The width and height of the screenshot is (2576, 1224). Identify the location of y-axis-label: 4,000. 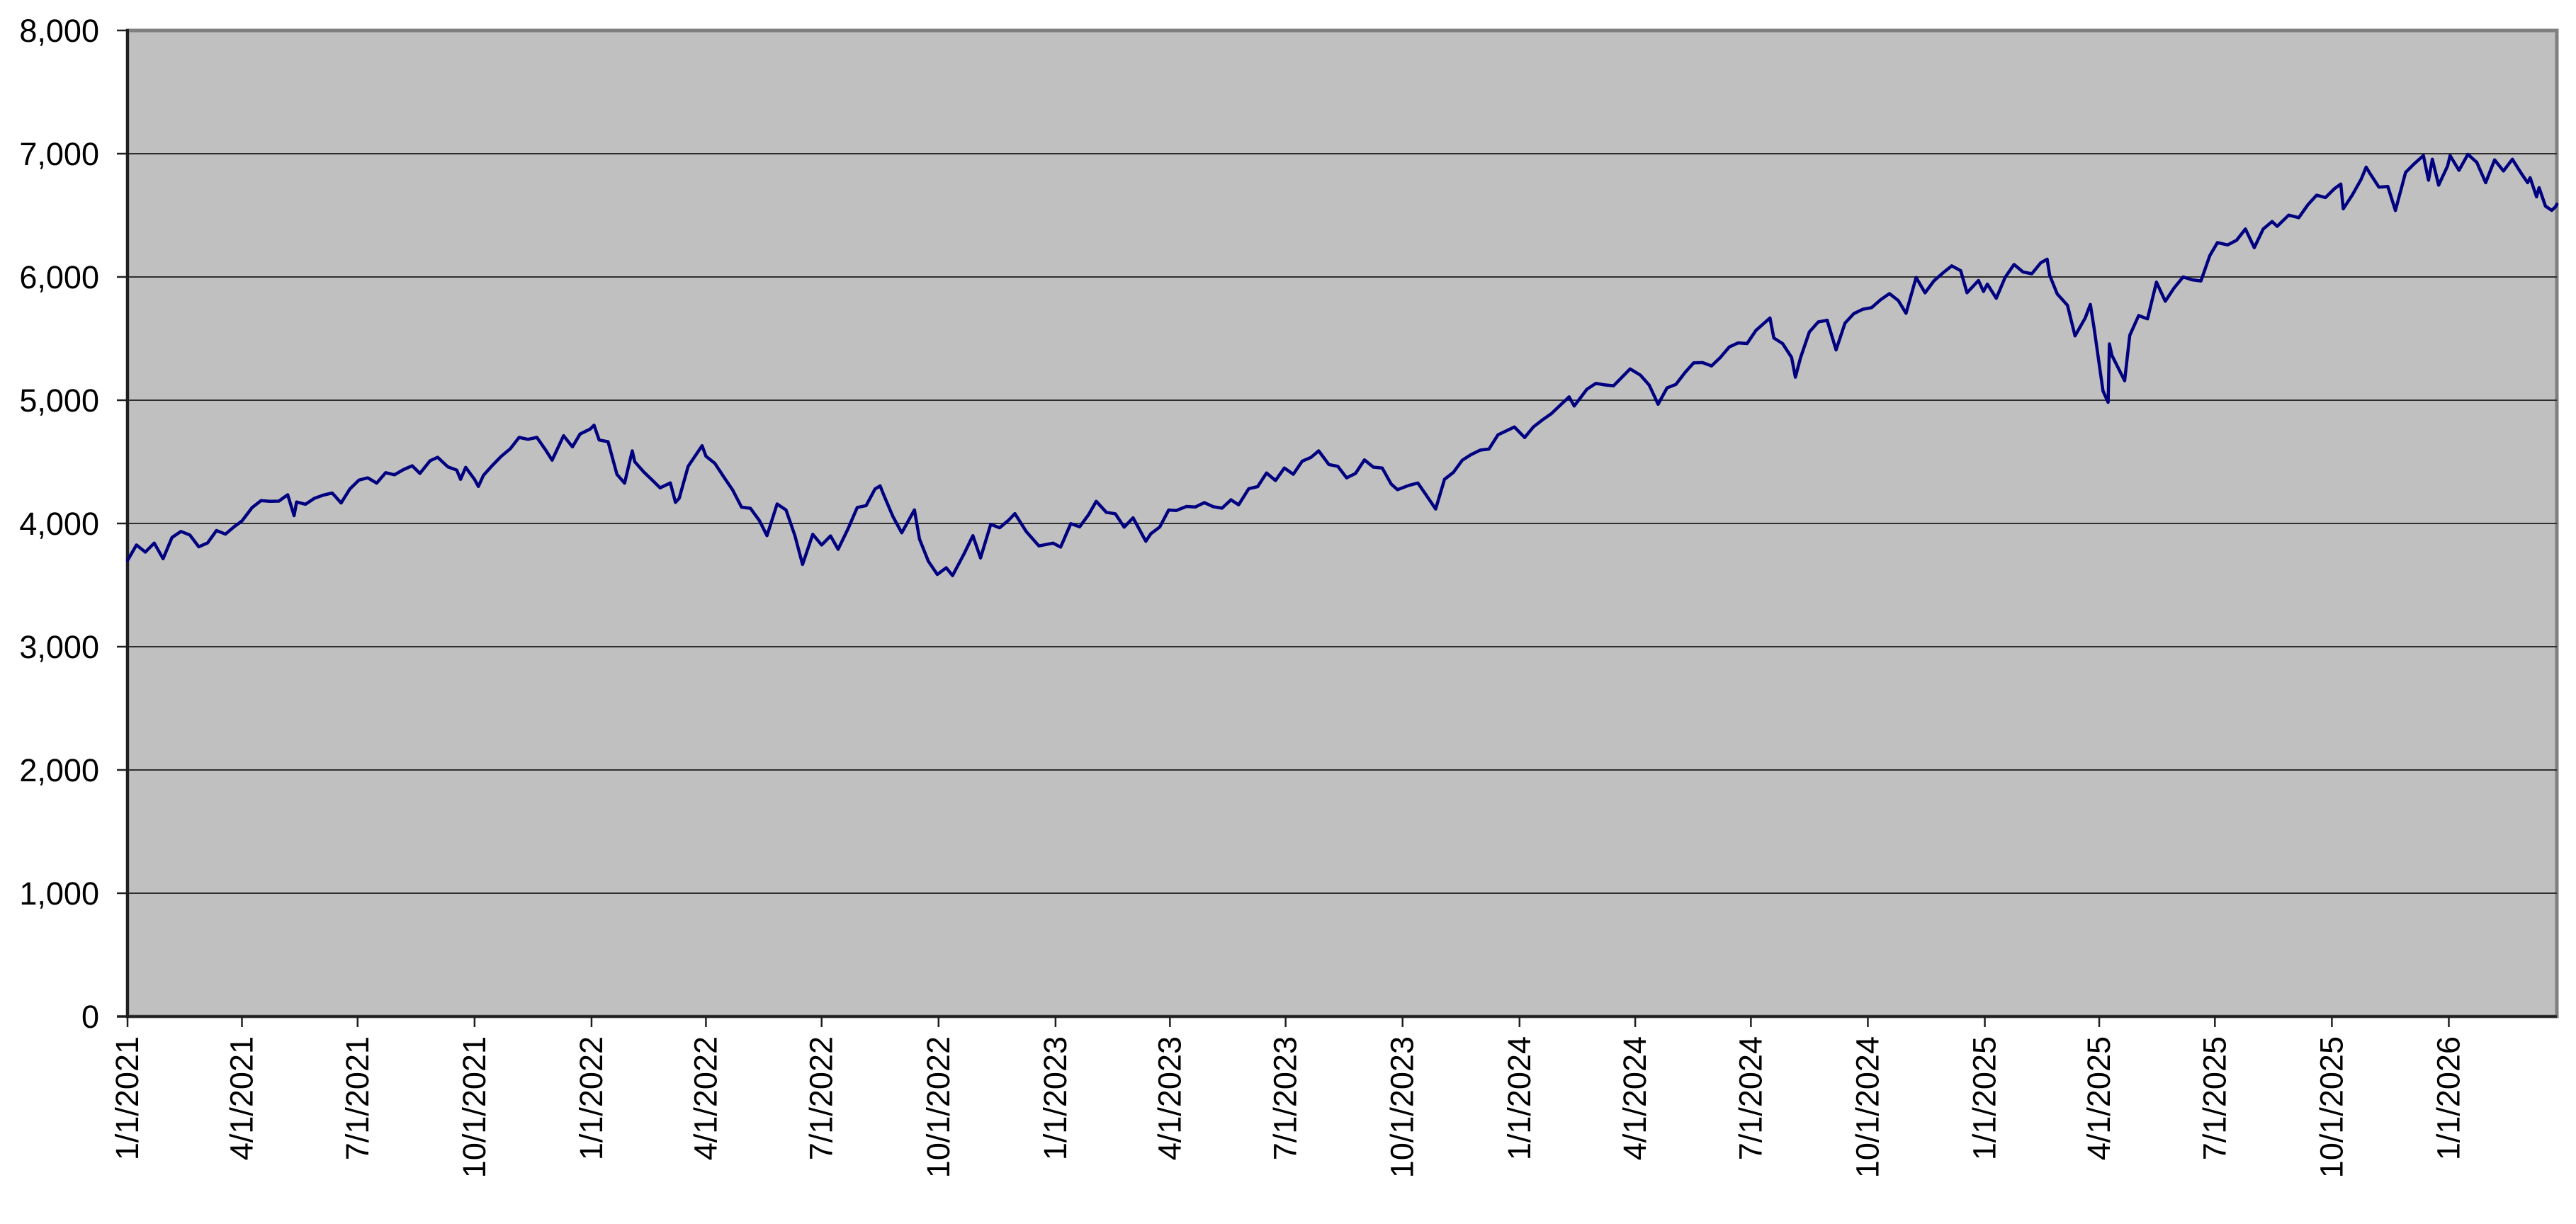
(59, 524).